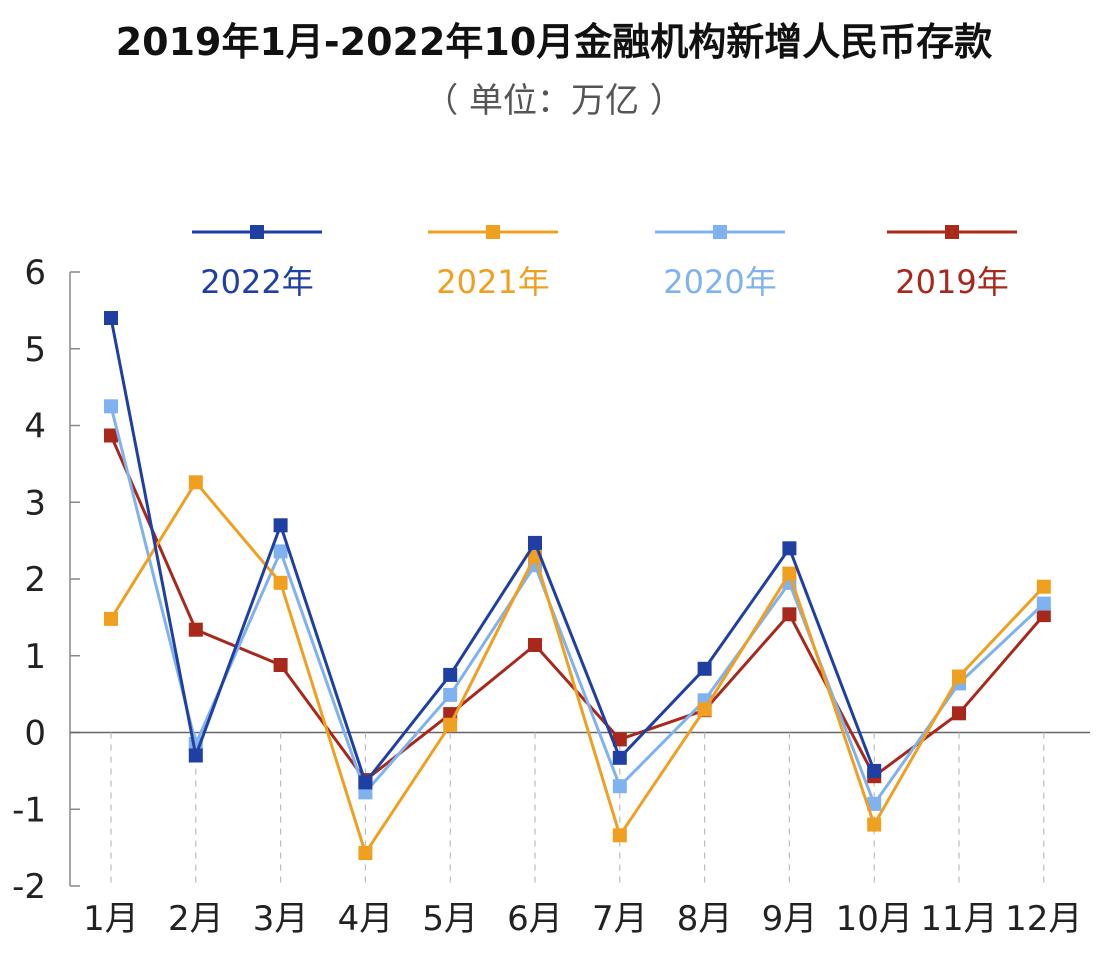  What do you see at coordinates (281, 919) in the screenshot?
I see `x-tick-label: 3月` at bounding box center [281, 919].